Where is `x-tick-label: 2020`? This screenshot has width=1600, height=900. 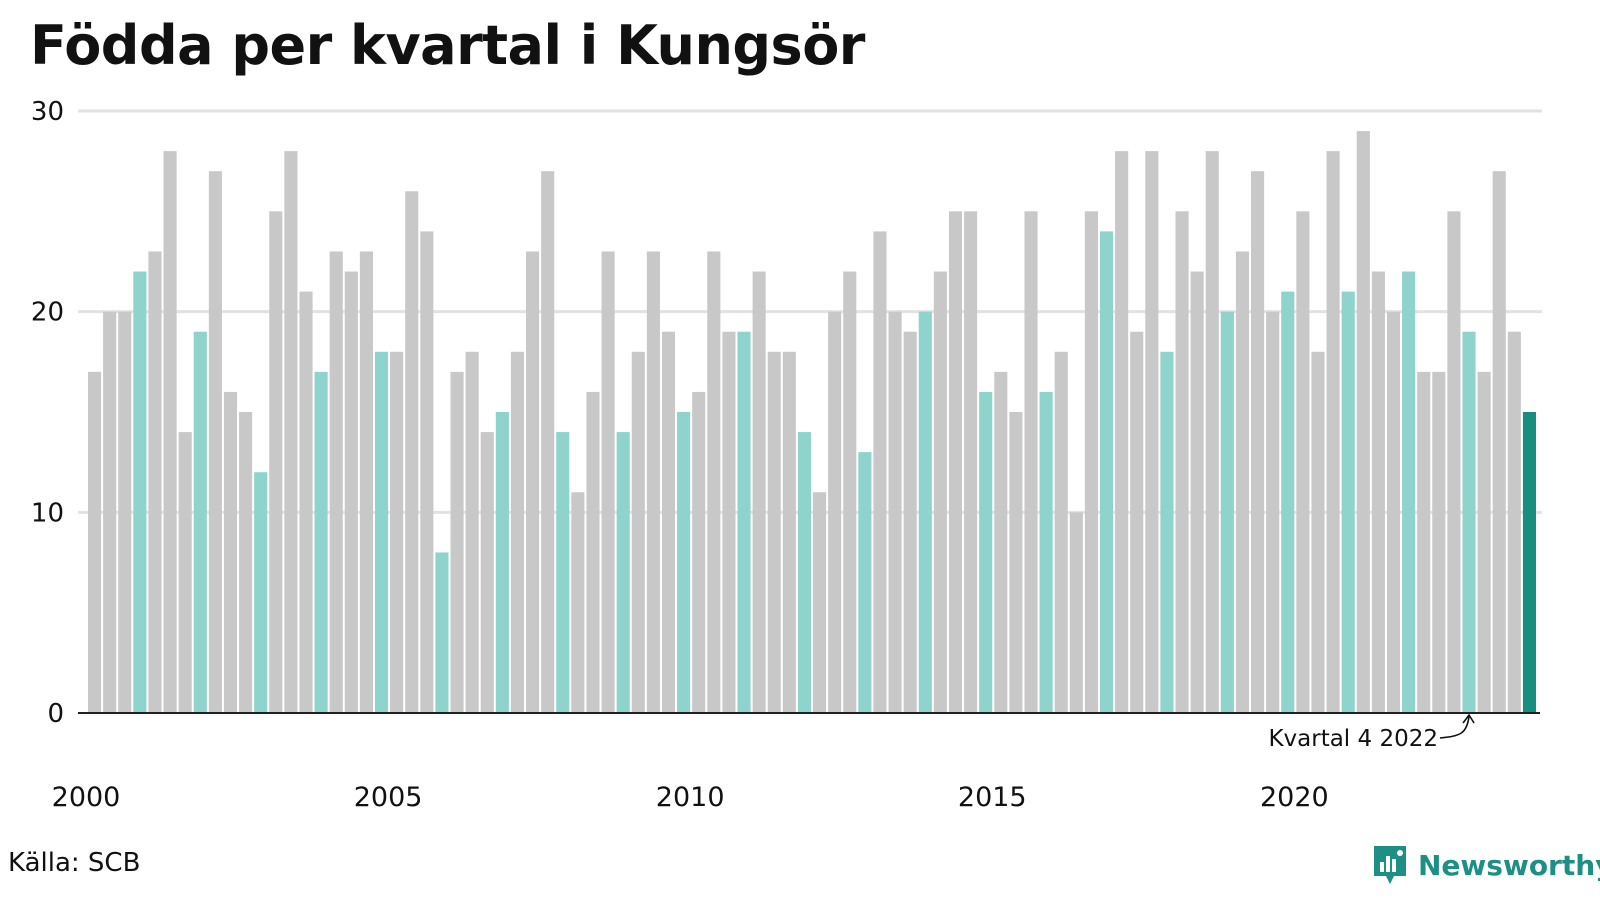
x-tick-label: 2020 is located at coordinates (1294, 797).